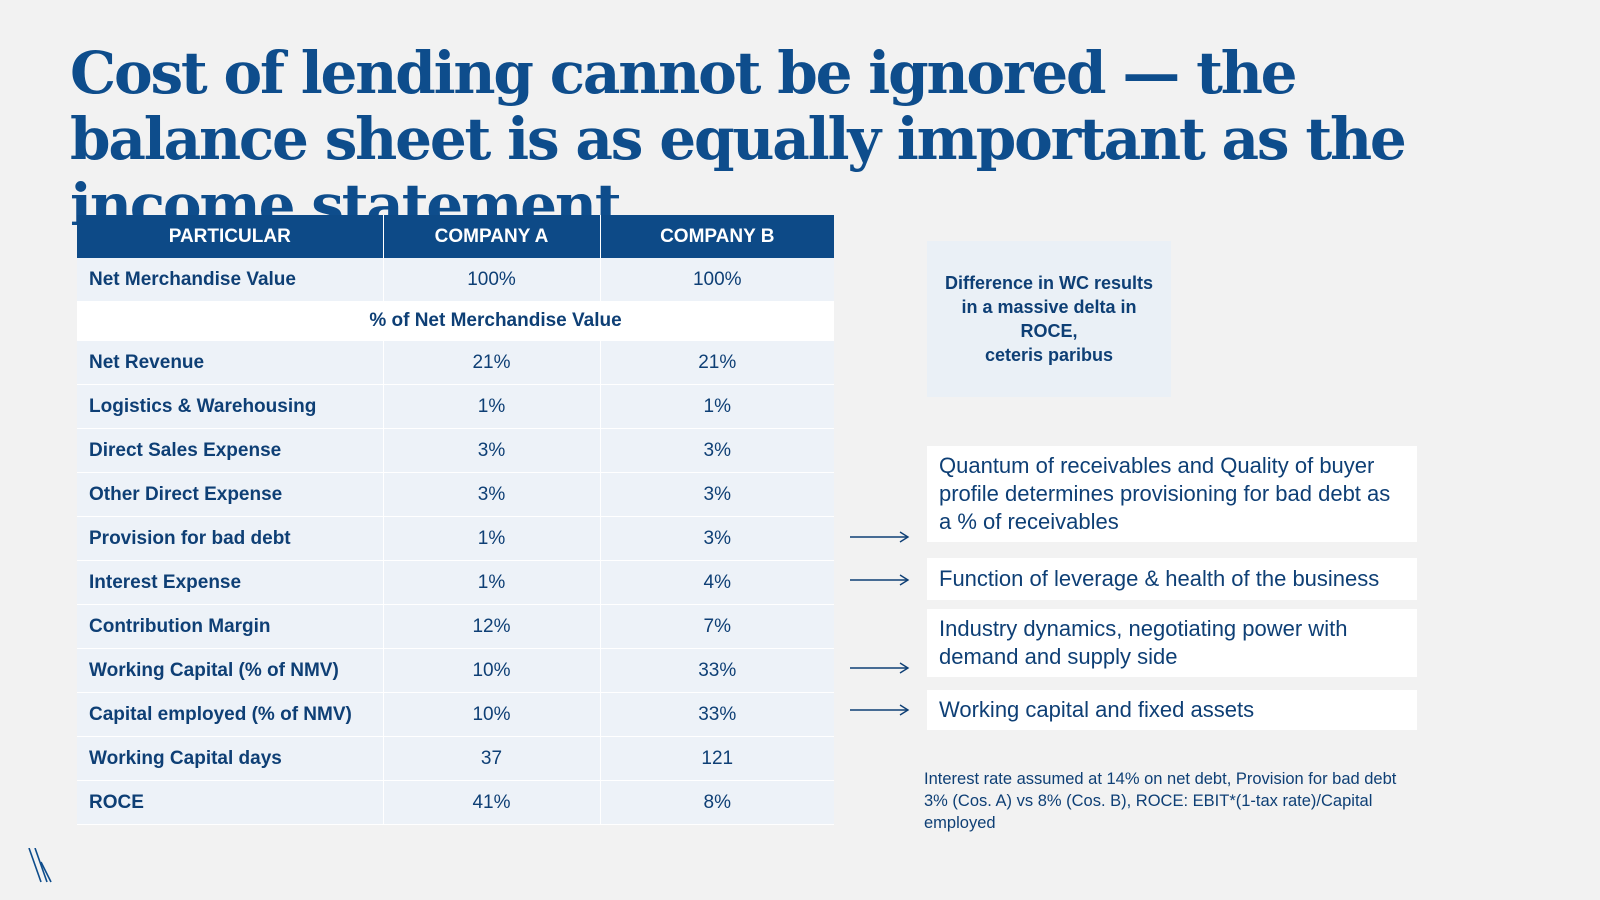 The height and width of the screenshot is (900, 1600). Describe the element at coordinates (717, 280) in the screenshot. I see `company-b-value: 100%` at that location.